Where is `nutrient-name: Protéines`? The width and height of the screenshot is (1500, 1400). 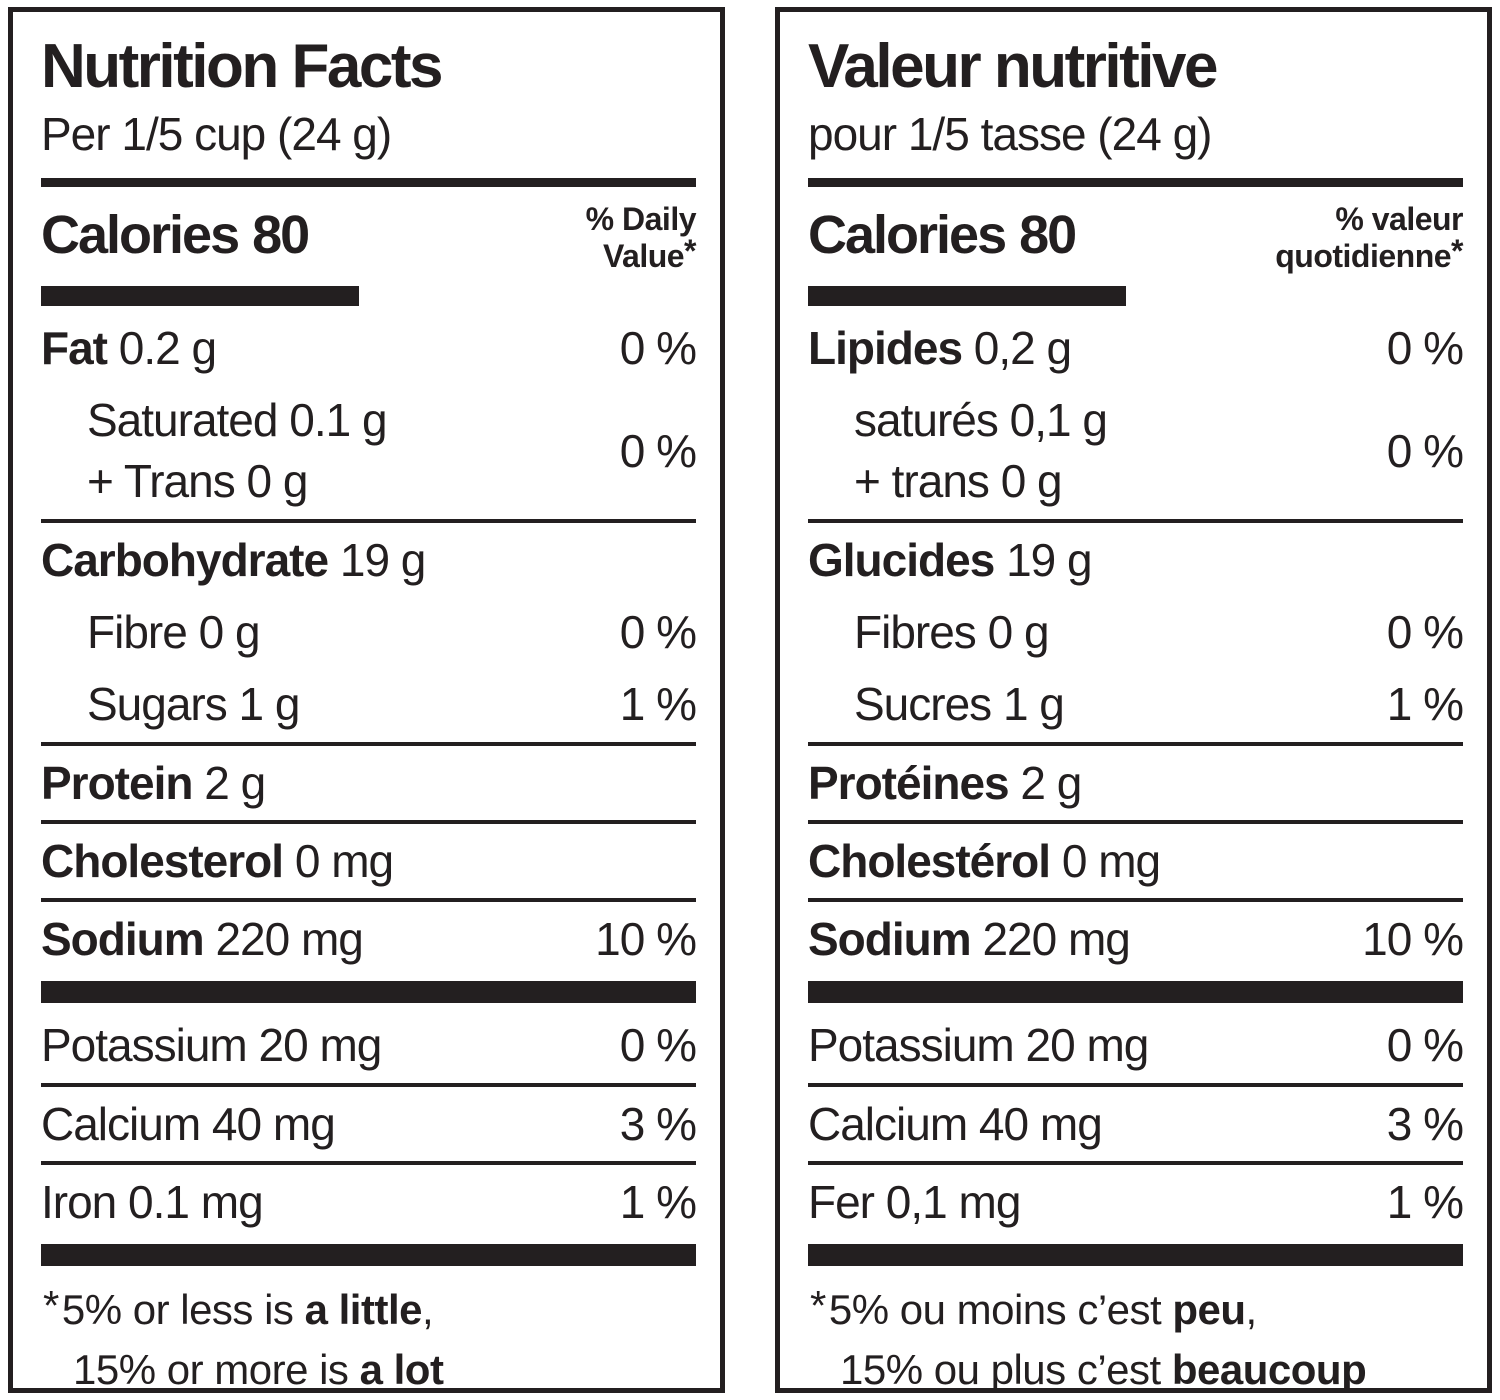
nutrient-name: Protéines is located at coordinates (909, 782).